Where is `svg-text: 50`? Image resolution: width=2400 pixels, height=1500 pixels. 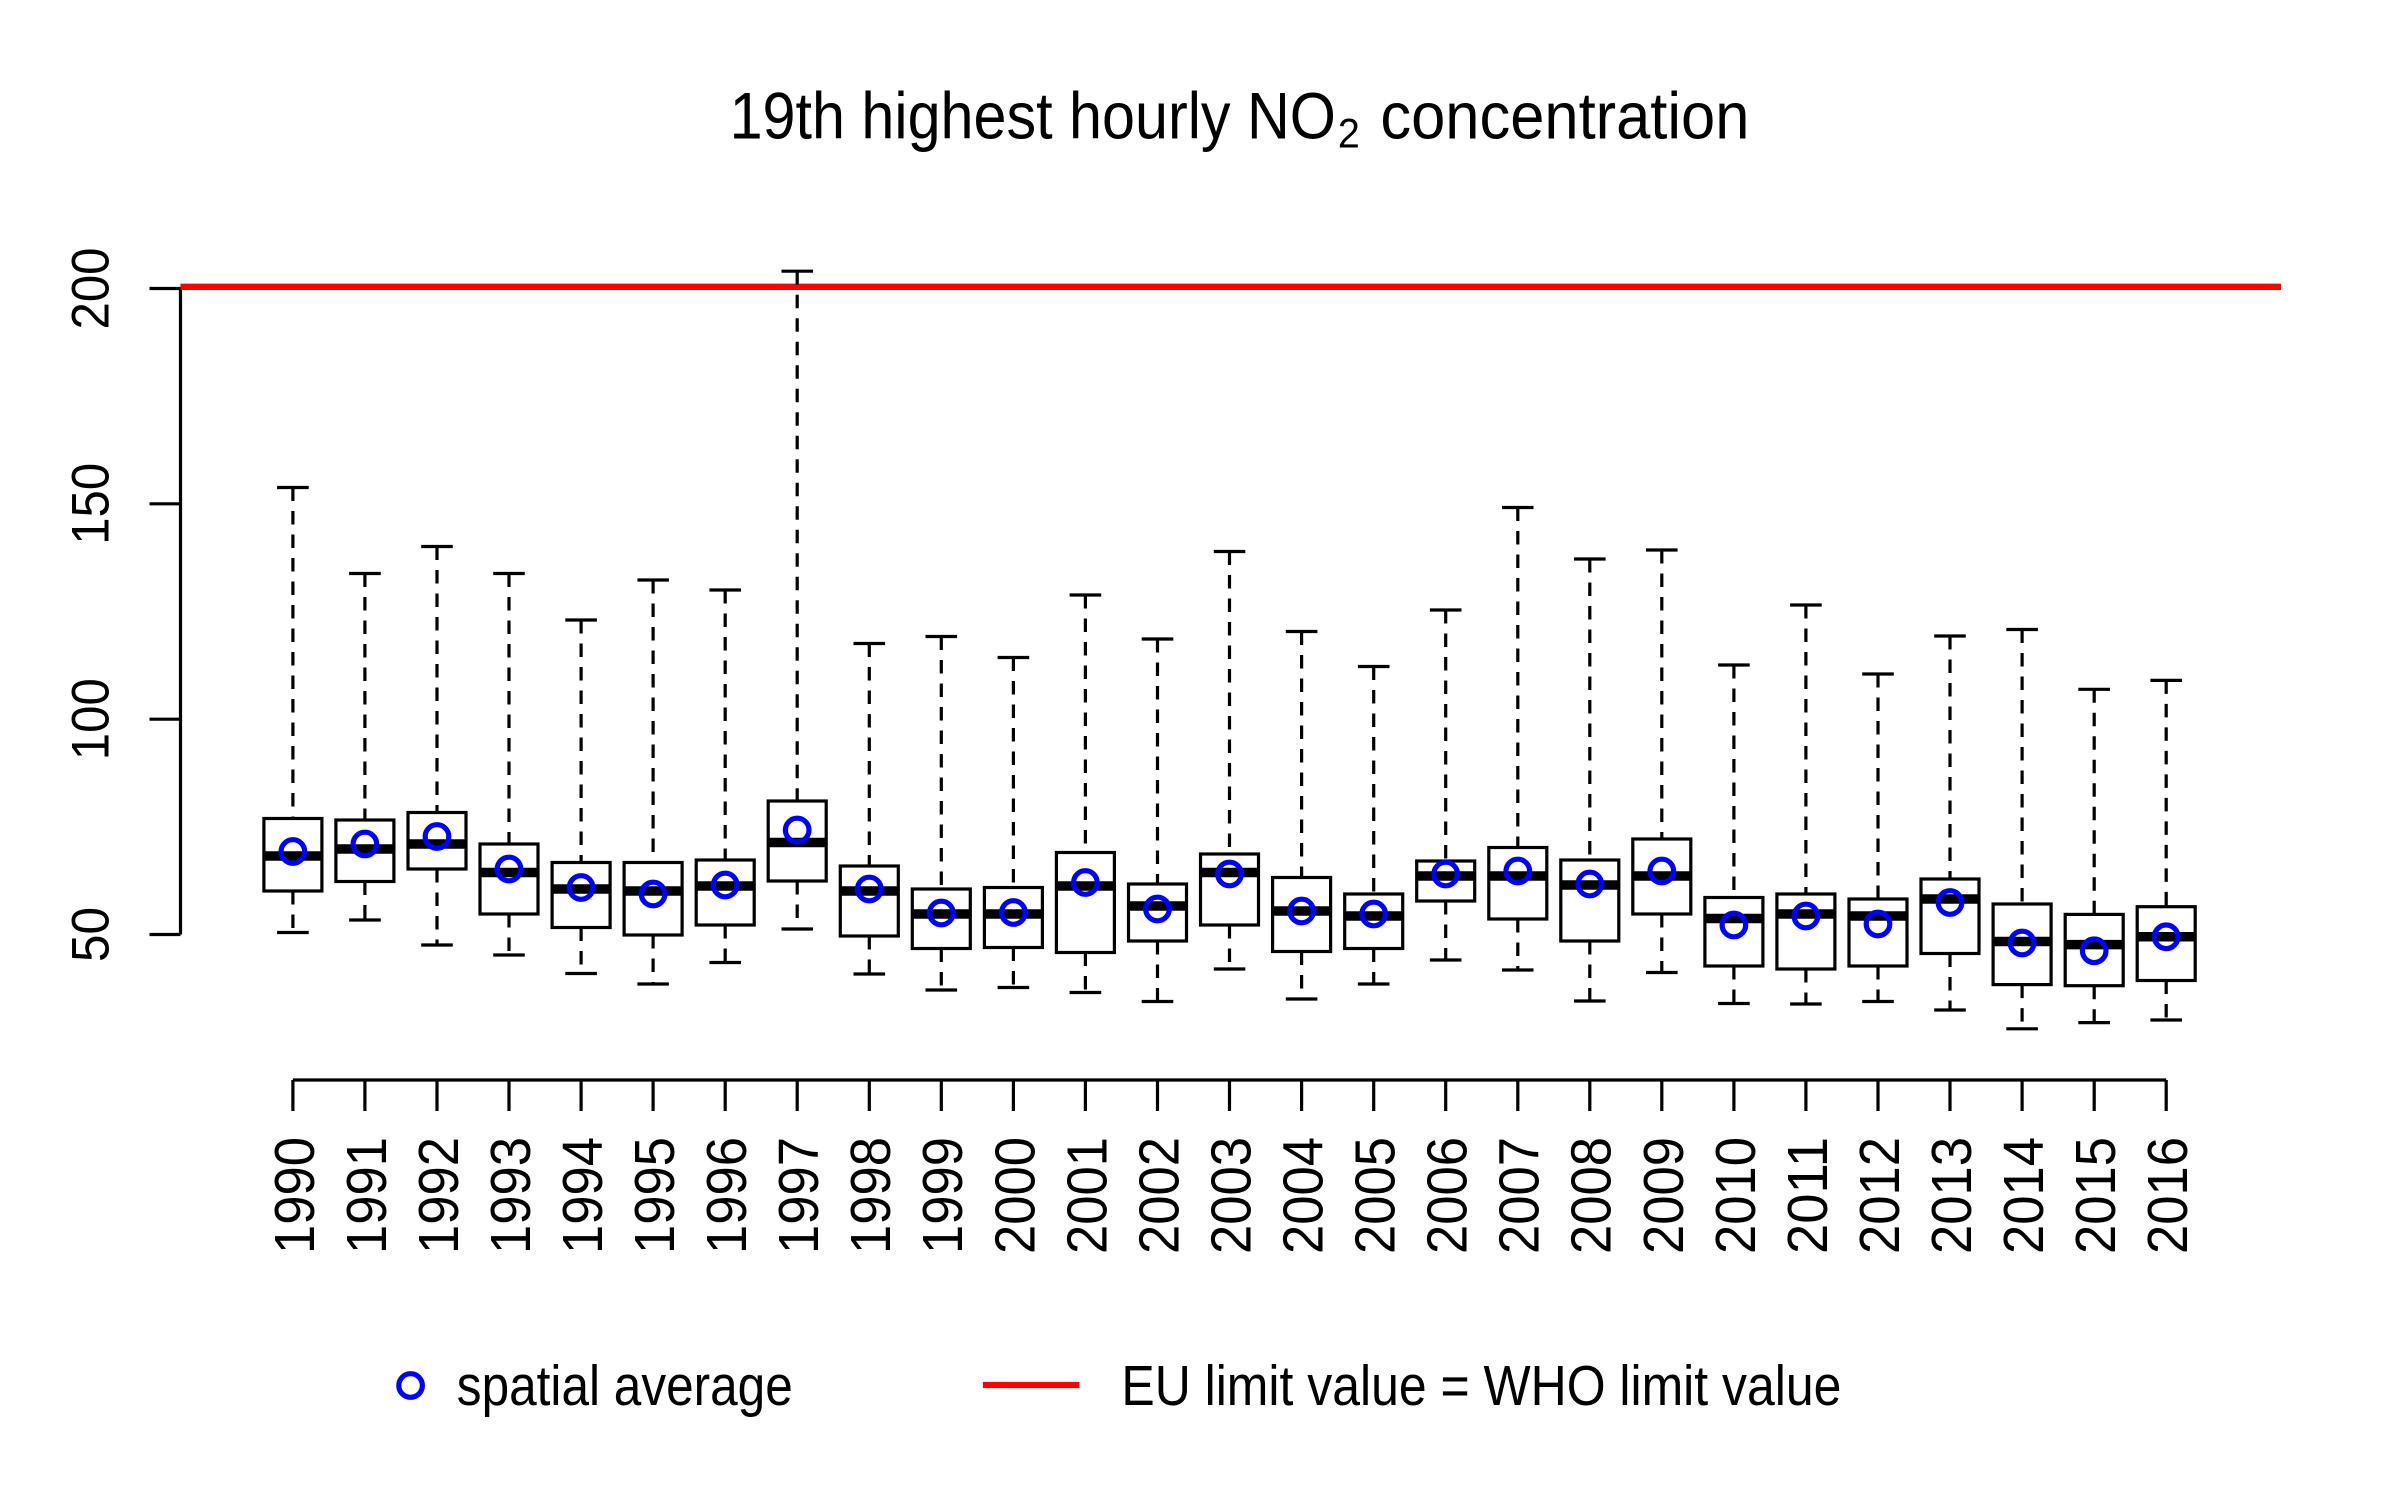
svg-text: 50 is located at coordinates (90, 934).